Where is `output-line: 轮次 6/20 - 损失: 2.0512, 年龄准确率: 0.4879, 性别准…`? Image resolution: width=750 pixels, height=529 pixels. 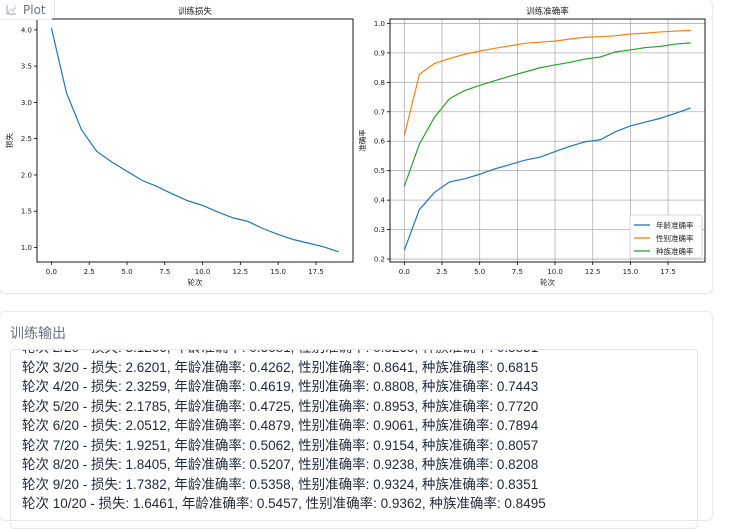
output-line: 轮次 6/20 - 损失: 2.0512, 年龄准确率: 0.4879, 性别准… is located at coordinates (280, 425).